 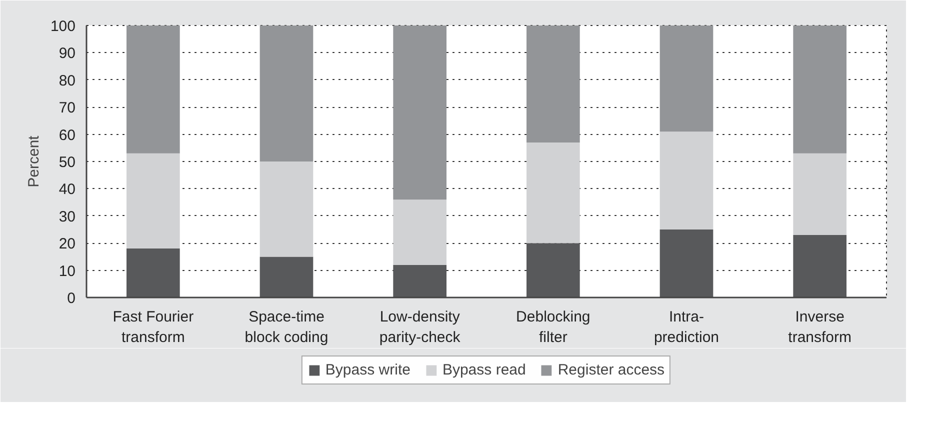 What do you see at coordinates (67, 189) in the screenshot?
I see `y-tick-label: 40` at bounding box center [67, 189].